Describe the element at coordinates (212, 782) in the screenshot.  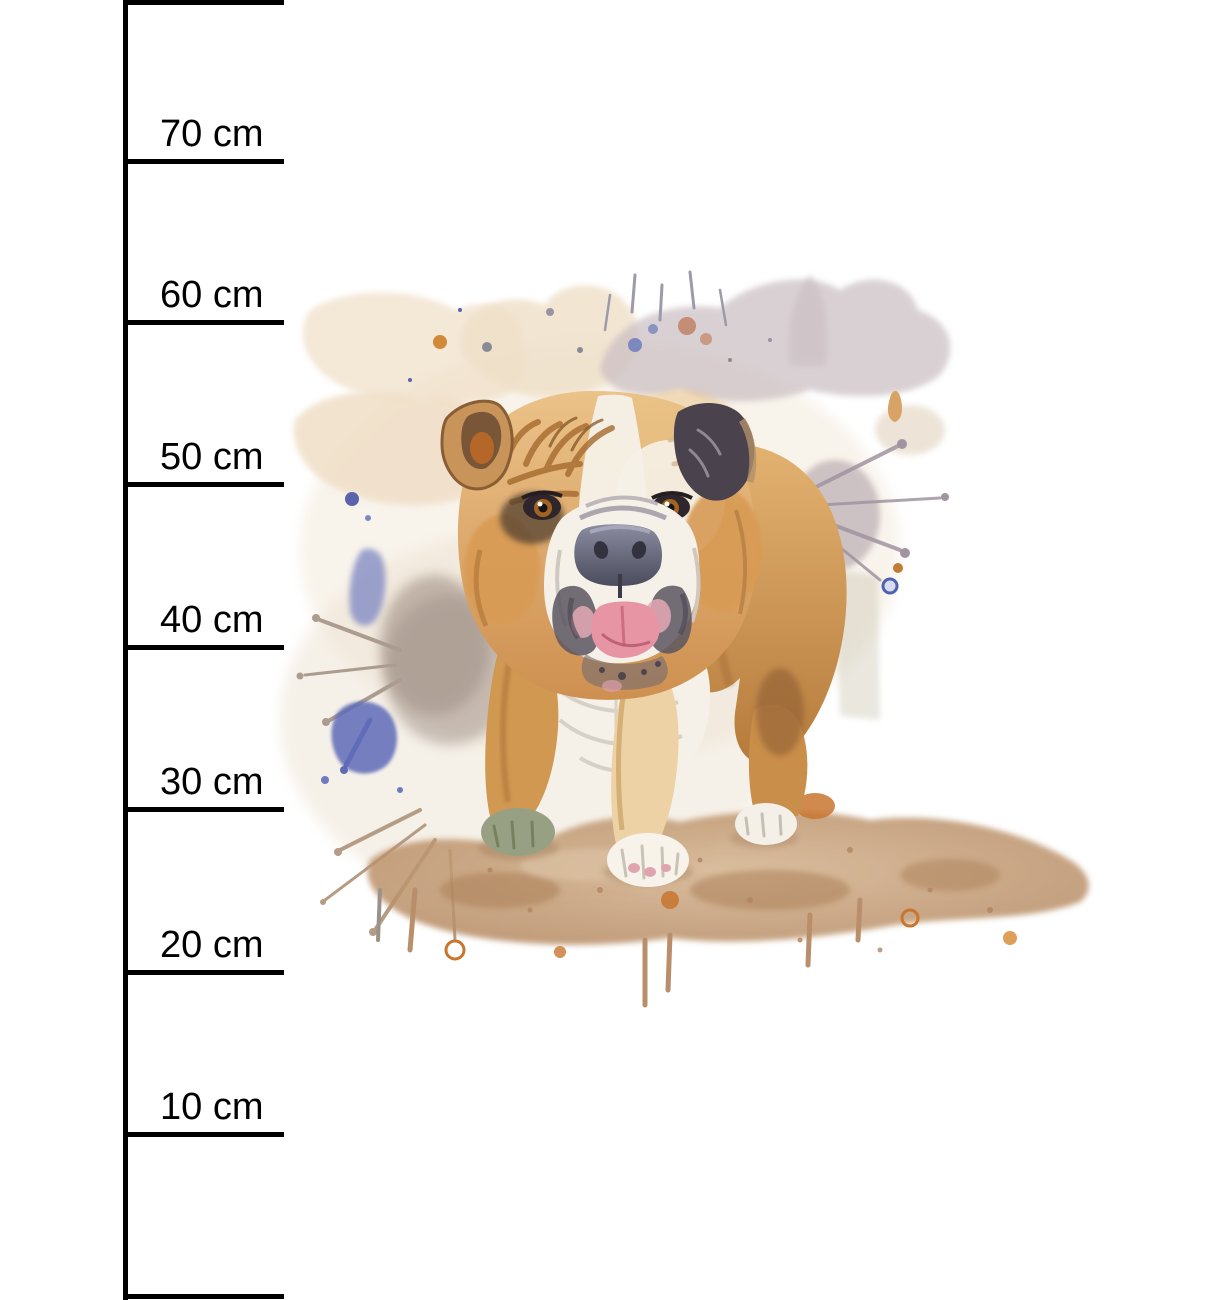
I see `ruler-label: 30 cm` at that location.